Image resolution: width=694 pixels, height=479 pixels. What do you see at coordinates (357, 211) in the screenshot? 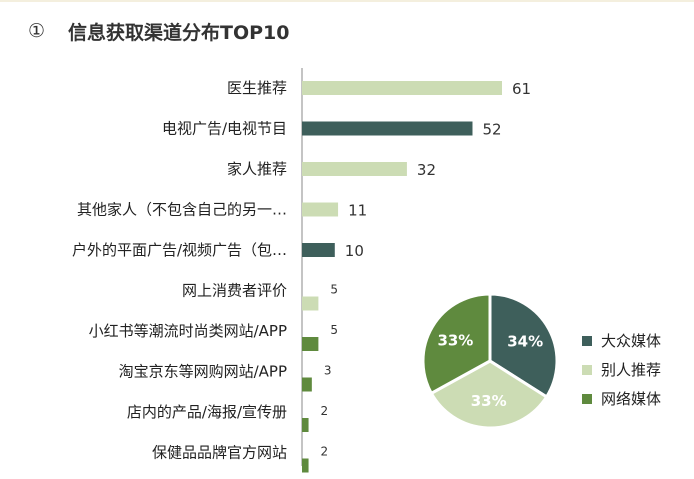
I see `data-label: 11` at bounding box center [357, 211].